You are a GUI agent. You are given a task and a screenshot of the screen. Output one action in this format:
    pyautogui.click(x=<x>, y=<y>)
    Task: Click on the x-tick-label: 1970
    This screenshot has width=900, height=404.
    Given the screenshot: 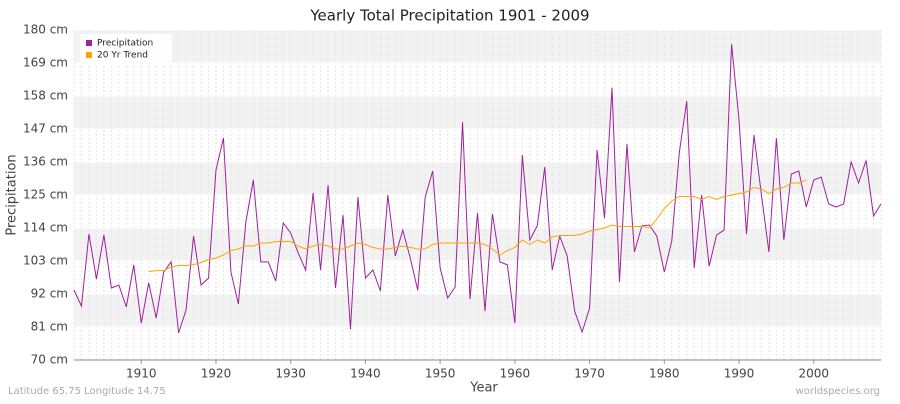 What is the action you would take?
    pyautogui.click(x=589, y=374)
    